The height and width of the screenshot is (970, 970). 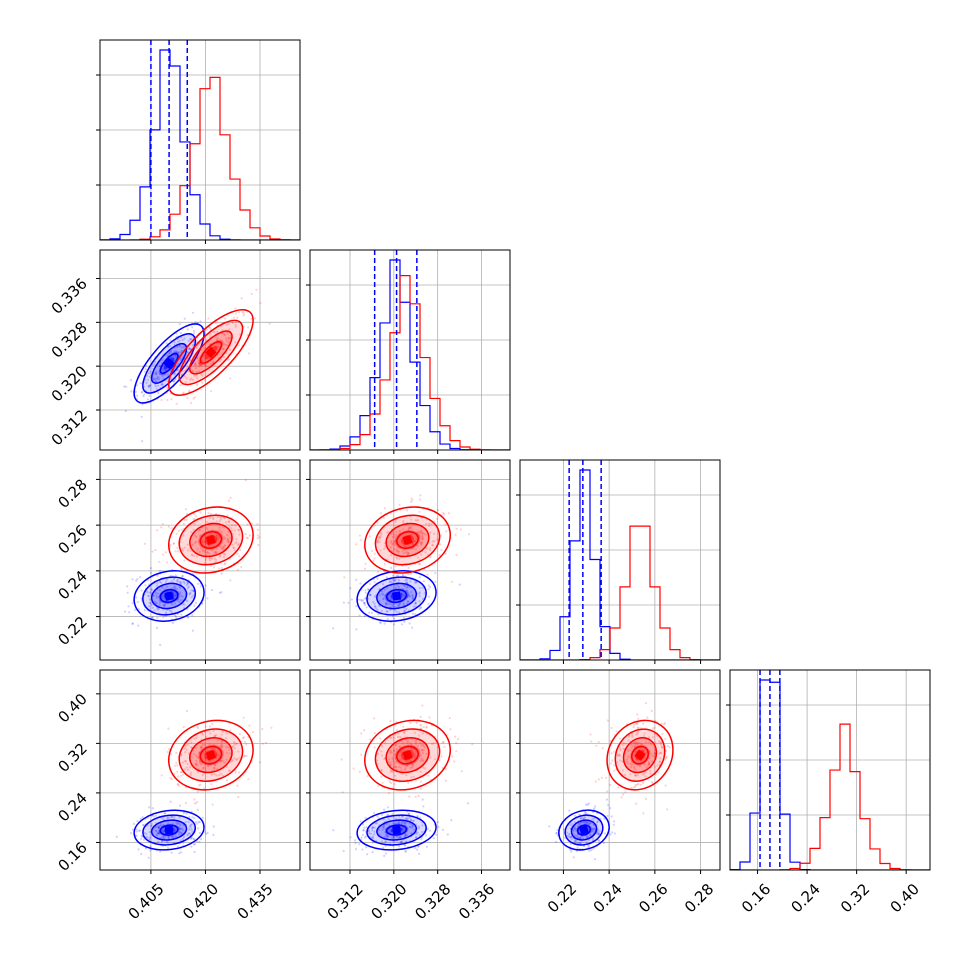 What do you see at coordinates (432, 901) in the screenshot?
I see `x-tick-label: 0.328` at bounding box center [432, 901].